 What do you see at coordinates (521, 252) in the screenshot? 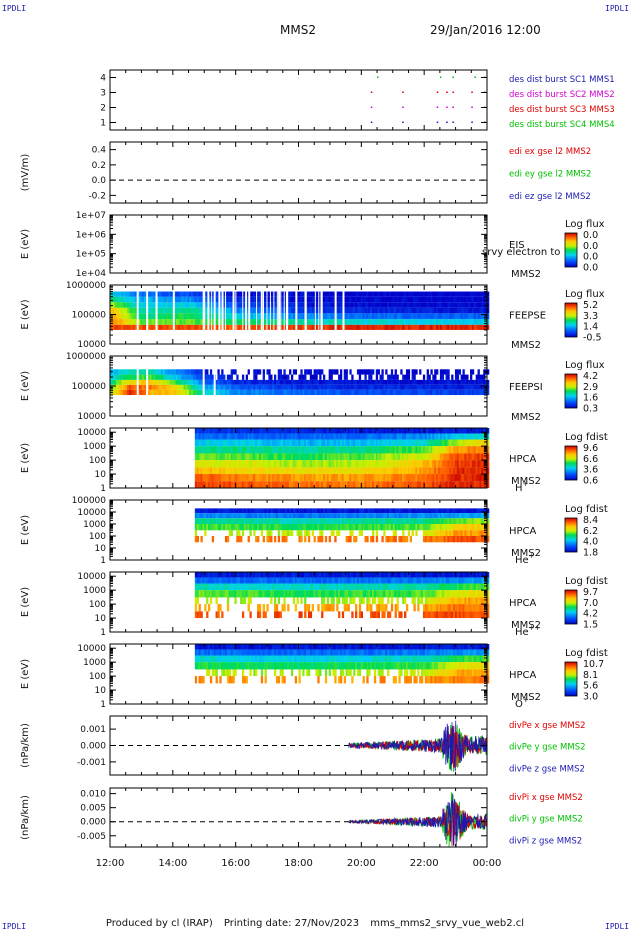
I see `overlay-text: srvy electron to` at bounding box center [521, 252].